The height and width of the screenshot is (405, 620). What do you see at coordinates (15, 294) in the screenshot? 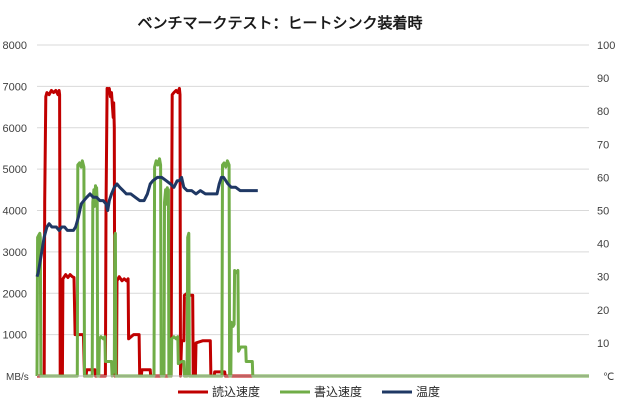
I see `left-tick-label: 2000` at bounding box center [15, 294].